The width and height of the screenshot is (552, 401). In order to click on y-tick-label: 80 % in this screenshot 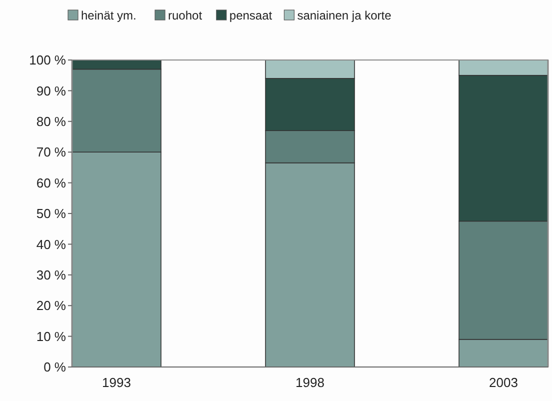, I will do `click(51, 121)`.